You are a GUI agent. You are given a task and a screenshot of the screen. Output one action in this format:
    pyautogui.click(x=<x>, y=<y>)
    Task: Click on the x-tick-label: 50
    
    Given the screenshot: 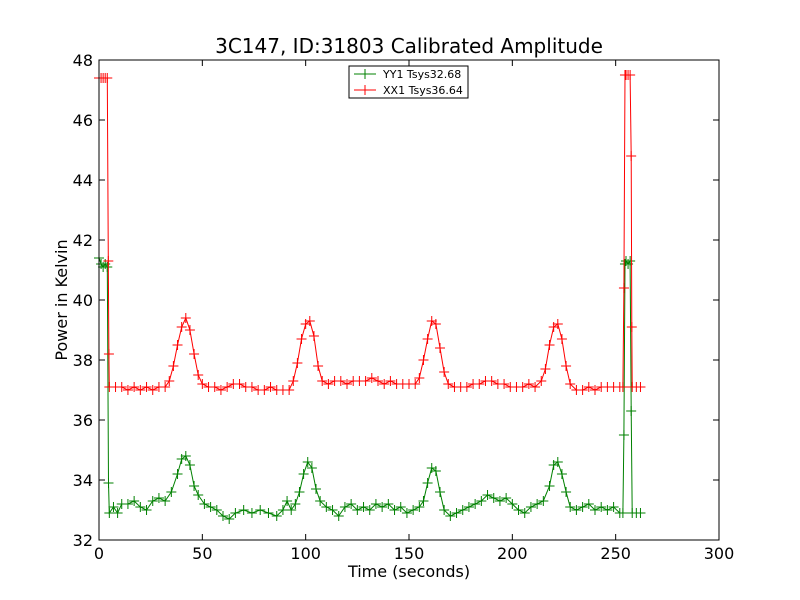 What is the action you would take?
    pyautogui.click(x=202, y=553)
    